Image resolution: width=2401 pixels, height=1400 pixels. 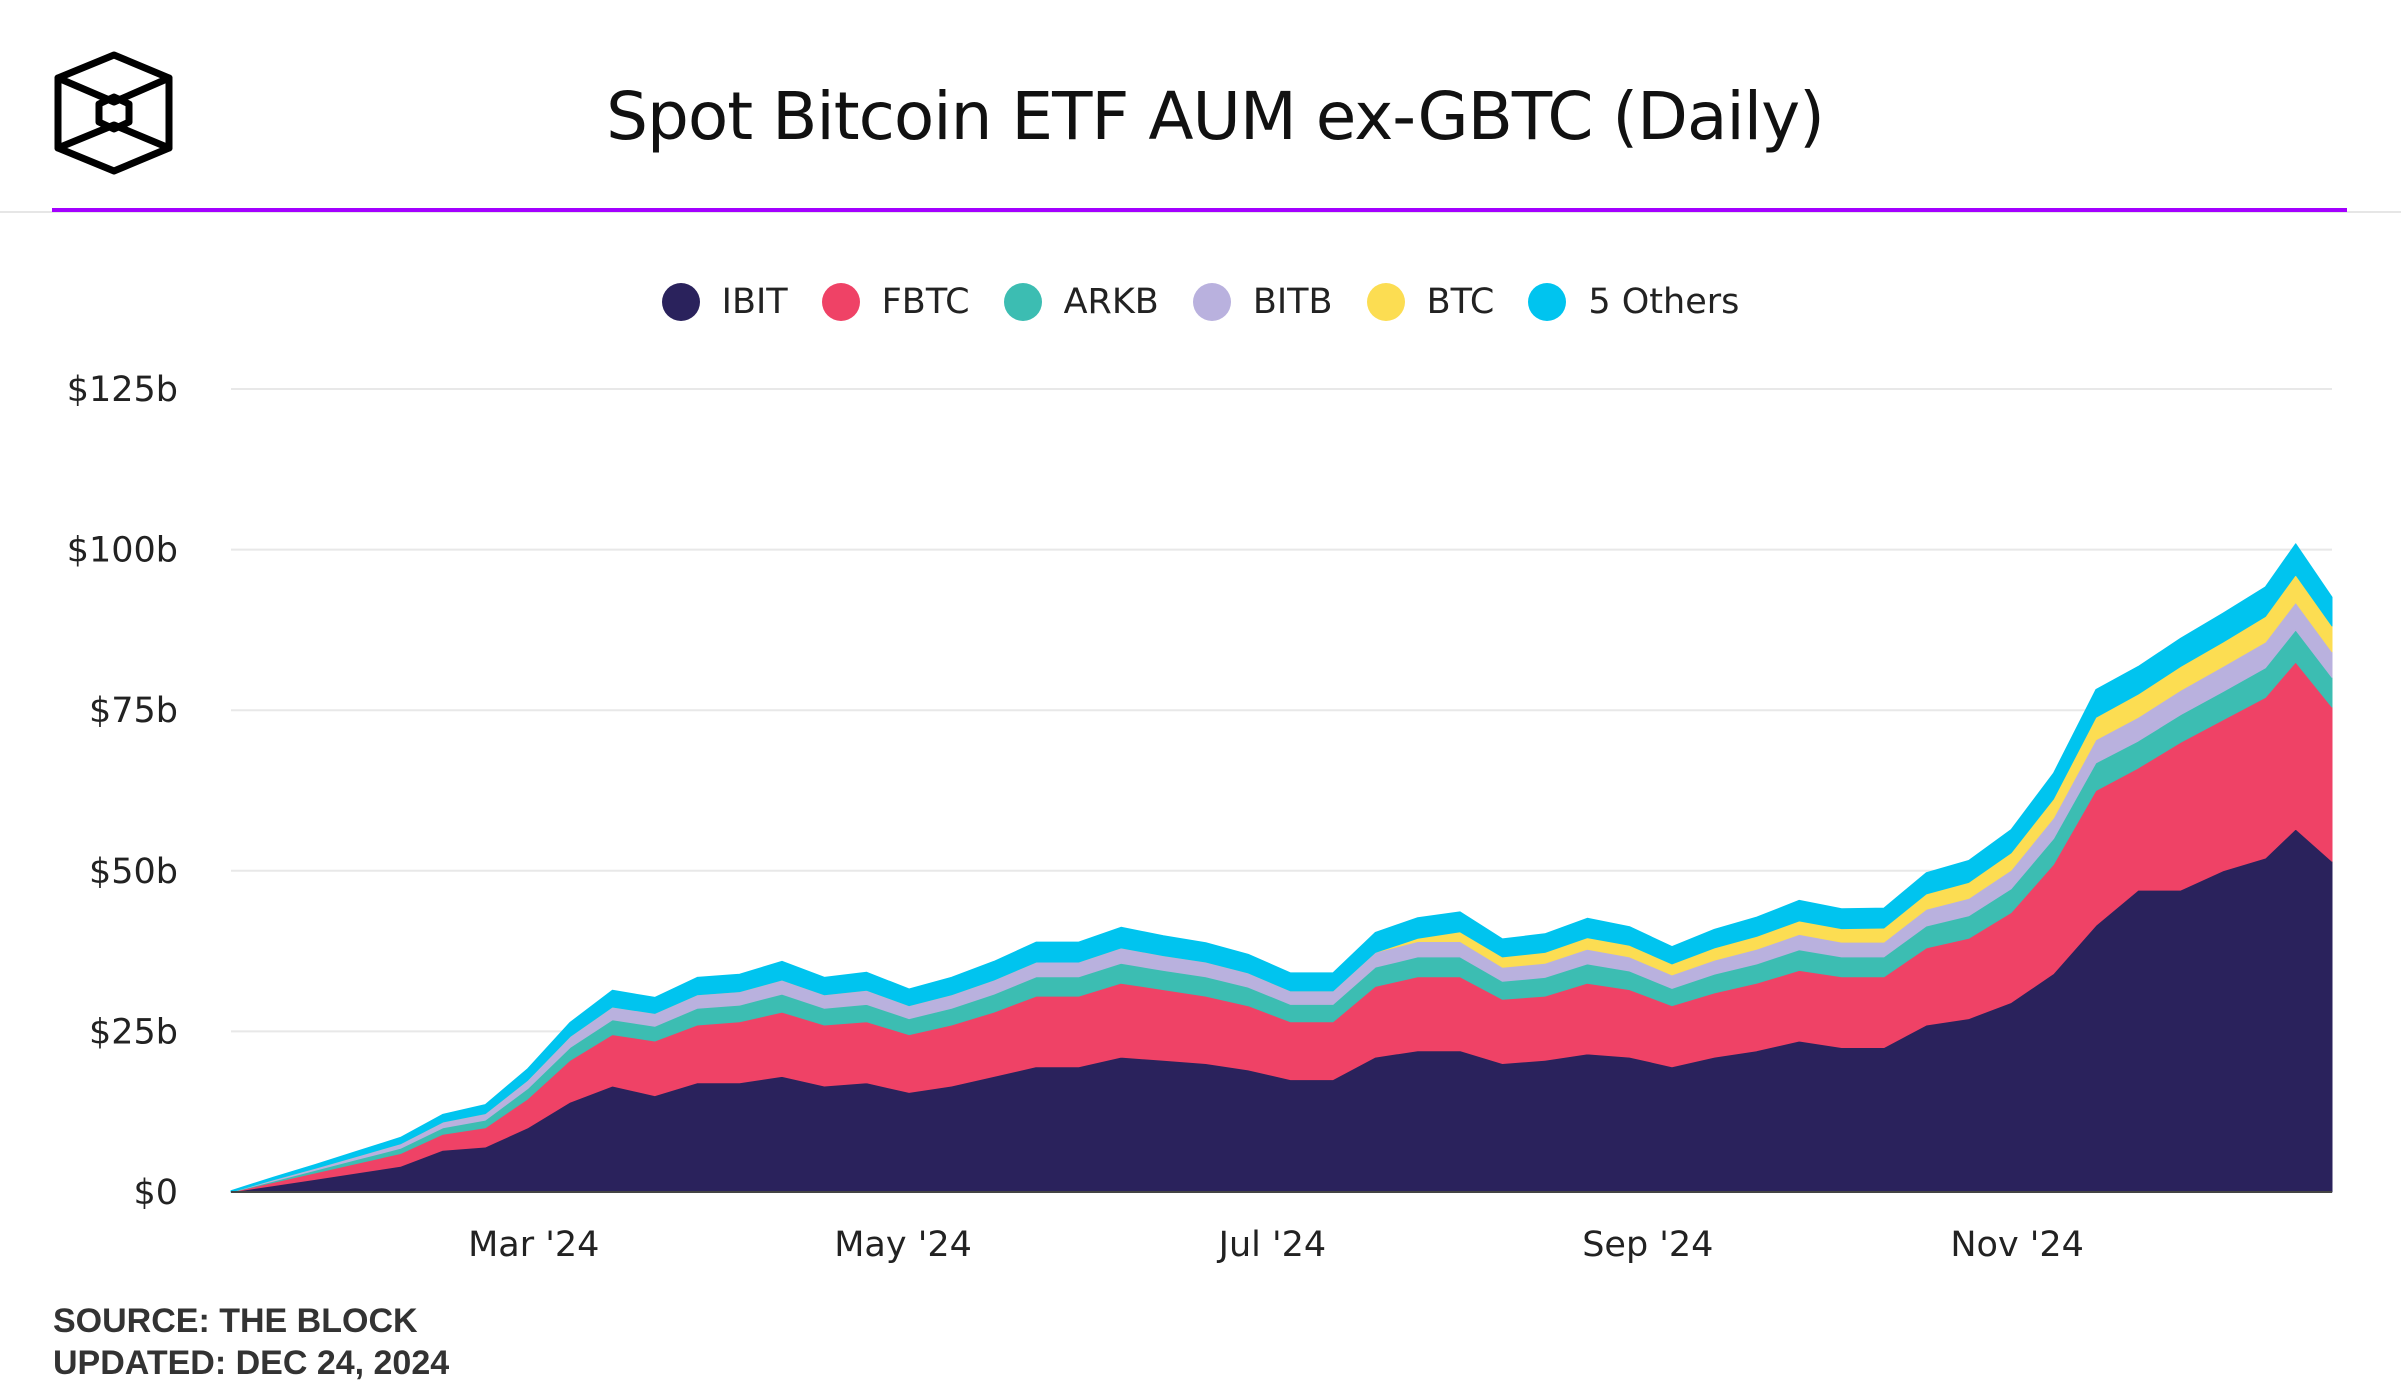 I want to click on x-tick-label: May '24, so click(x=903, y=1245).